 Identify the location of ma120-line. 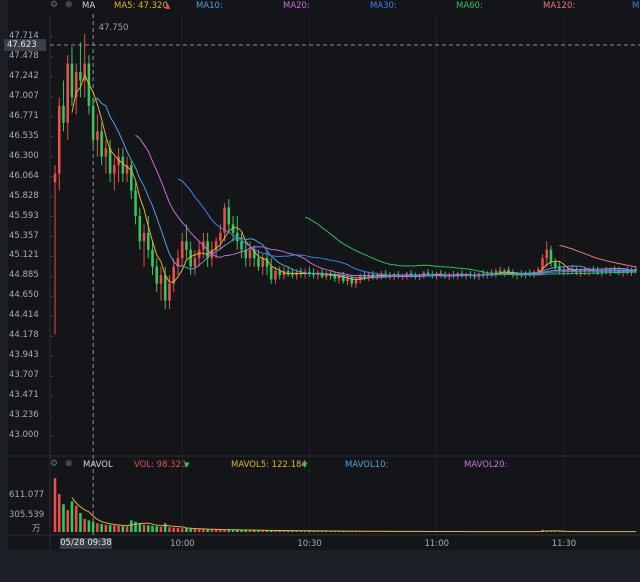
(597, 256).